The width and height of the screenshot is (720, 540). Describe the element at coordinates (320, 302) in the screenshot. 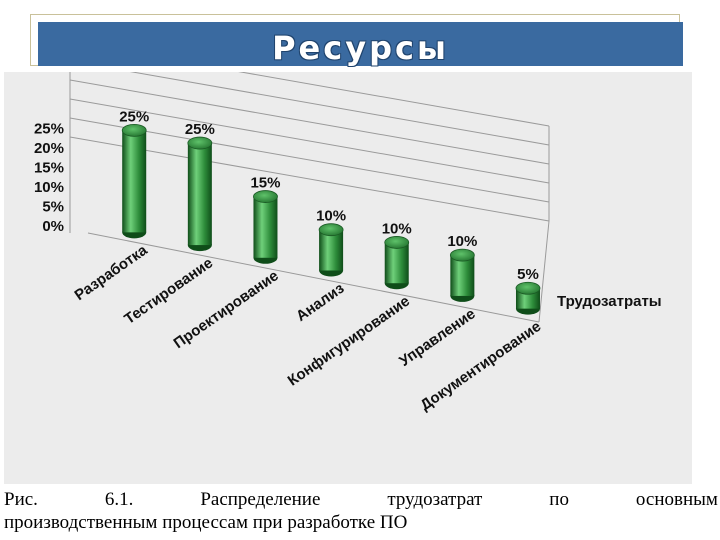

I see `x-category-label: Анализ` at that location.